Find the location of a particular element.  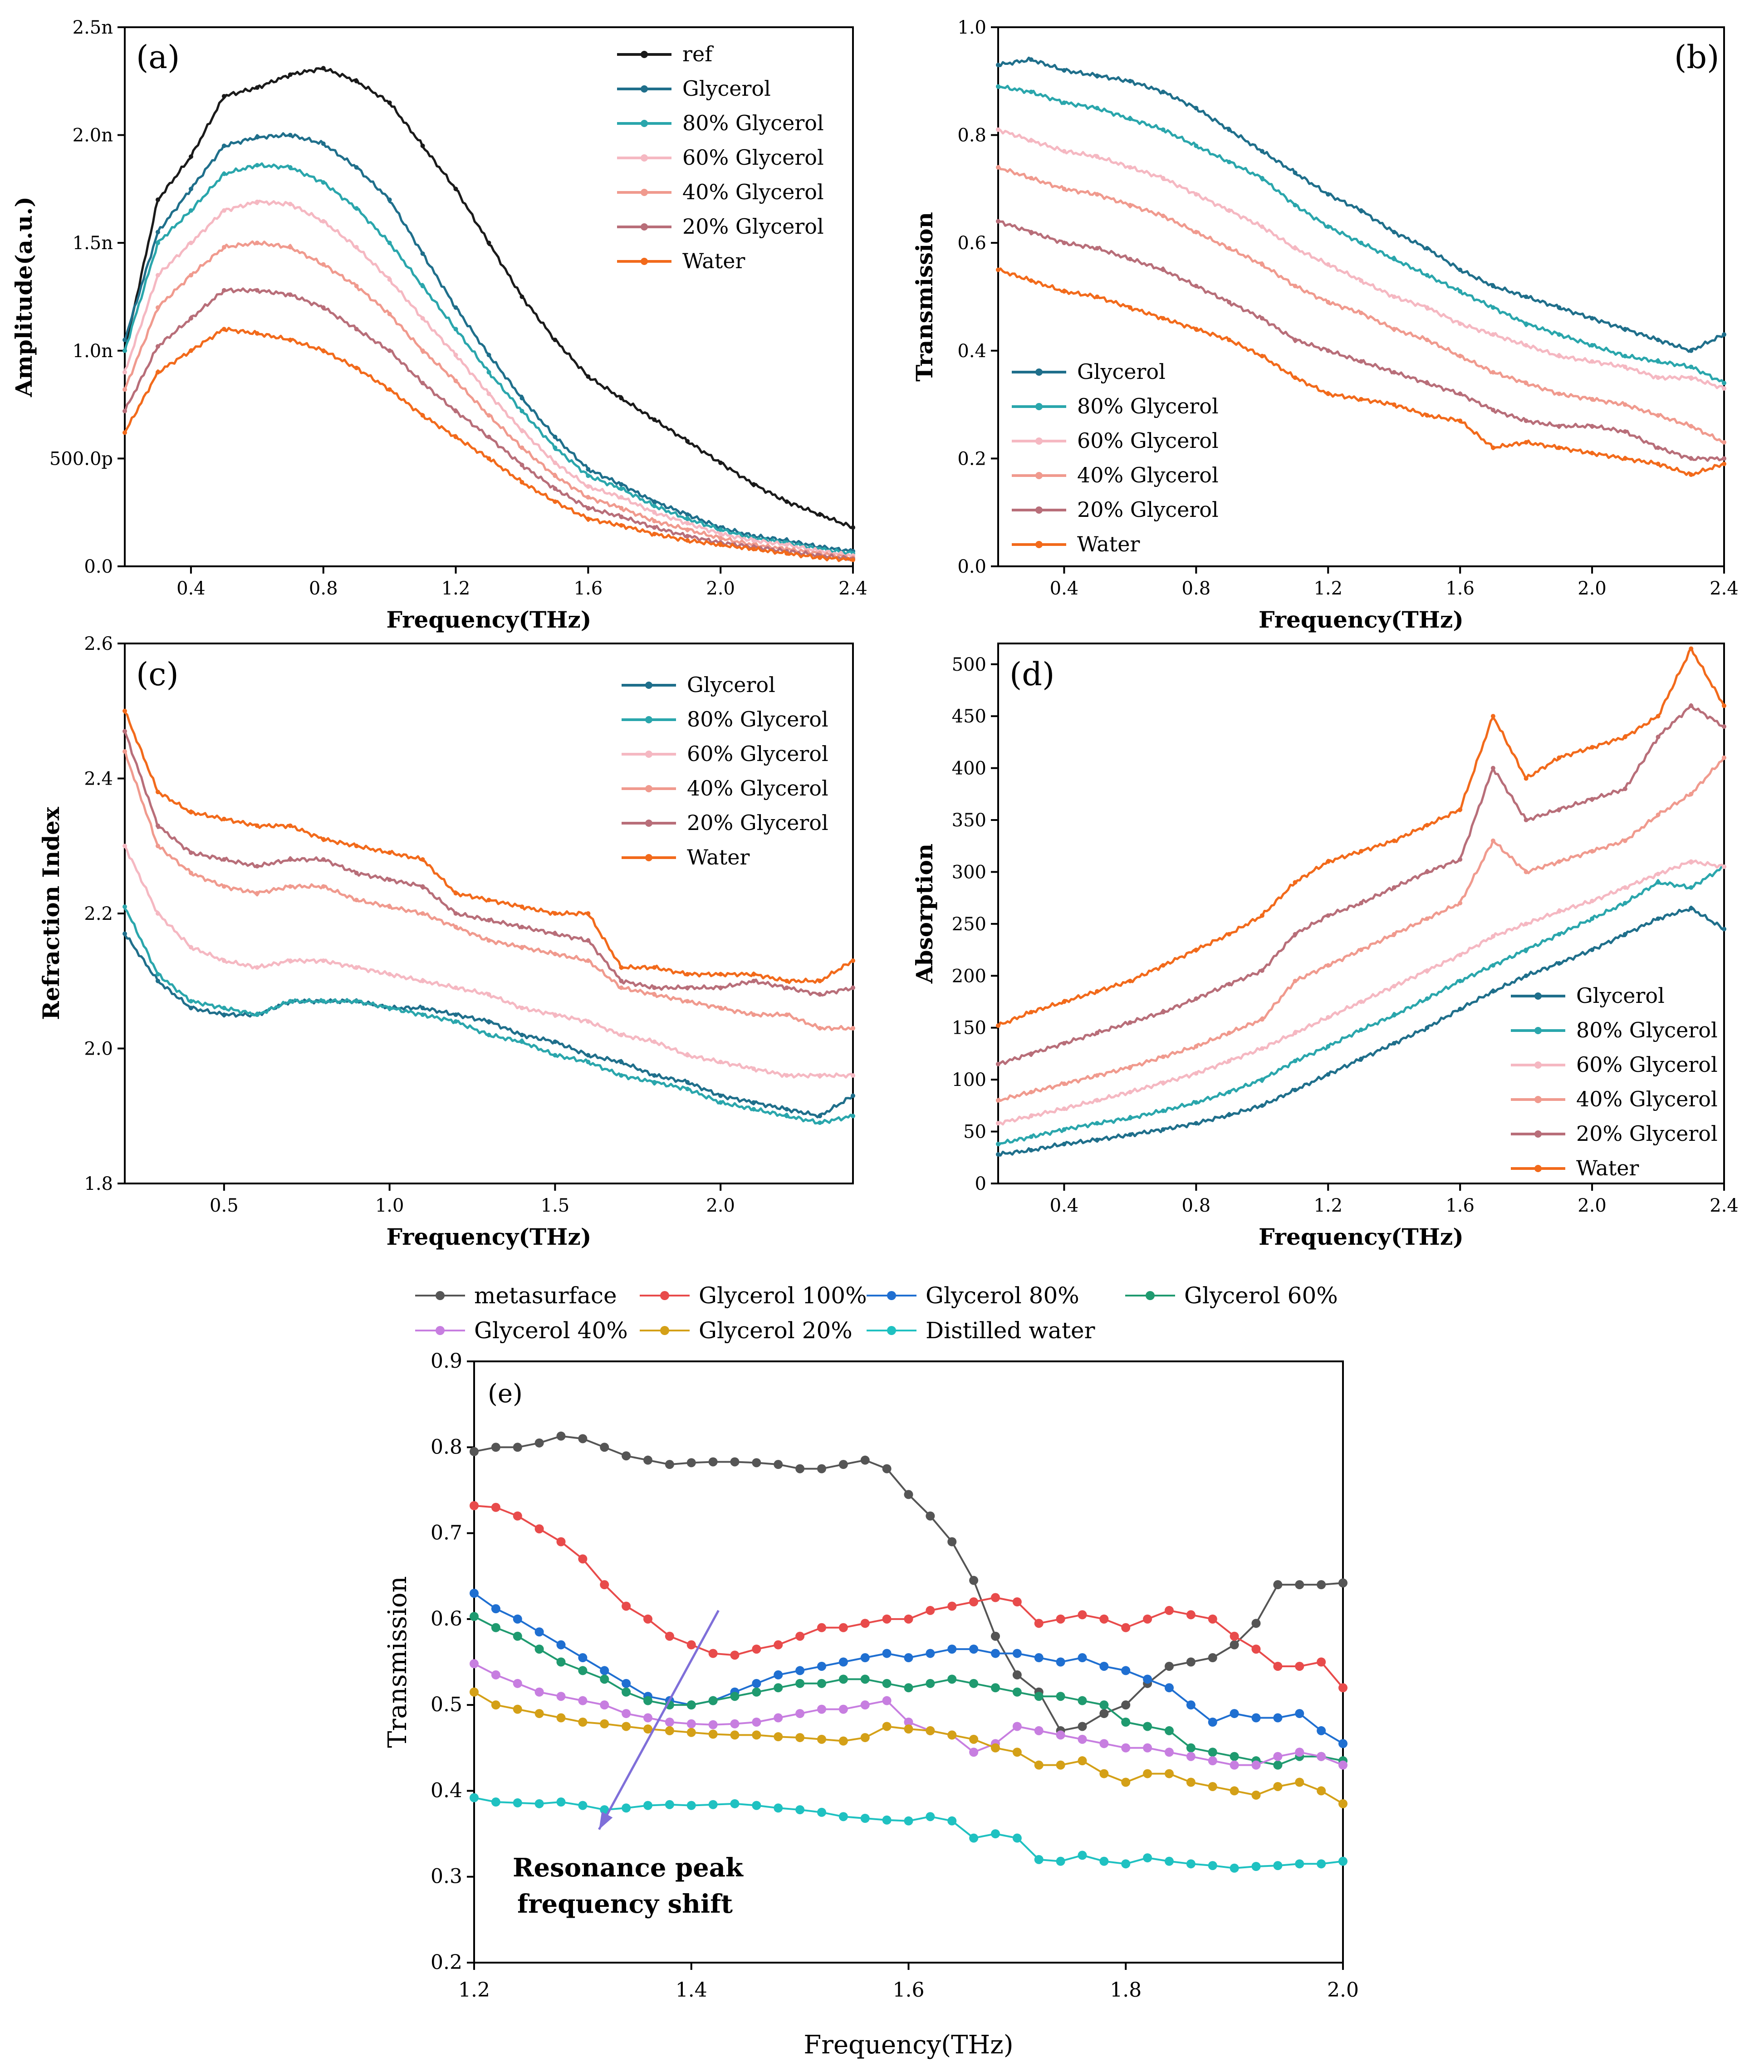

series-60-glycerol is located at coordinates (488, 378).